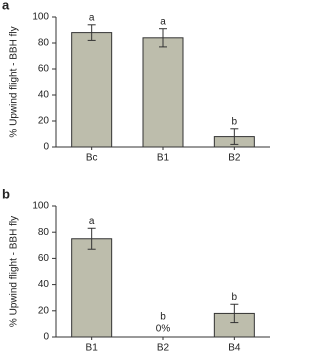 The height and width of the screenshot is (358, 320). Describe the element at coordinates (163, 329) in the screenshot. I see `value-label: 0%` at that location.